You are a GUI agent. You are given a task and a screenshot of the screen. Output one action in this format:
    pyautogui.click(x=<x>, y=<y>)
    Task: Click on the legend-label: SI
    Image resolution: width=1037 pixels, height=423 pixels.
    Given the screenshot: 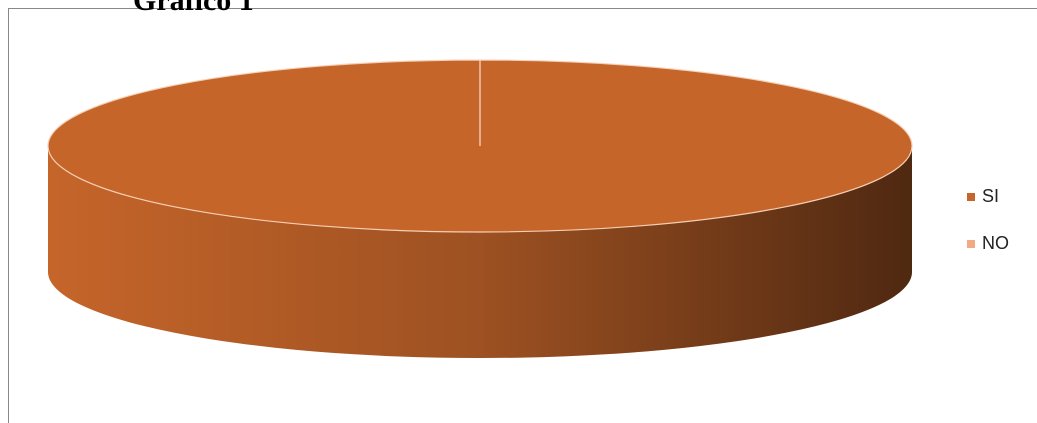 What is the action you would take?
    pyautogui.click(x=990, y=196)
    